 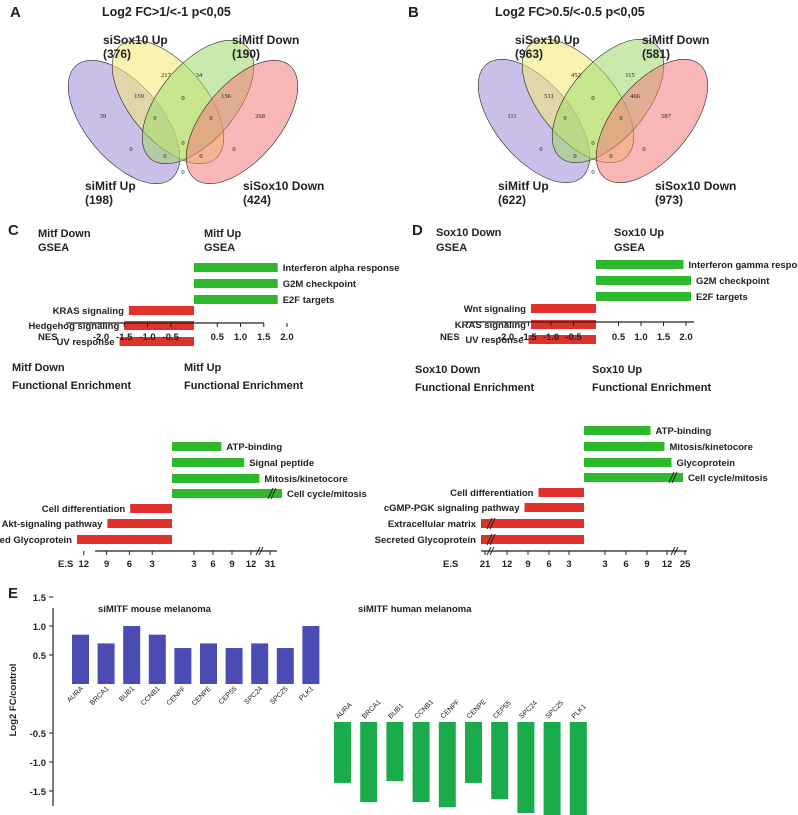 I want to click on bar-label: Akt-signaling pathway, so click(x=53, y=524).